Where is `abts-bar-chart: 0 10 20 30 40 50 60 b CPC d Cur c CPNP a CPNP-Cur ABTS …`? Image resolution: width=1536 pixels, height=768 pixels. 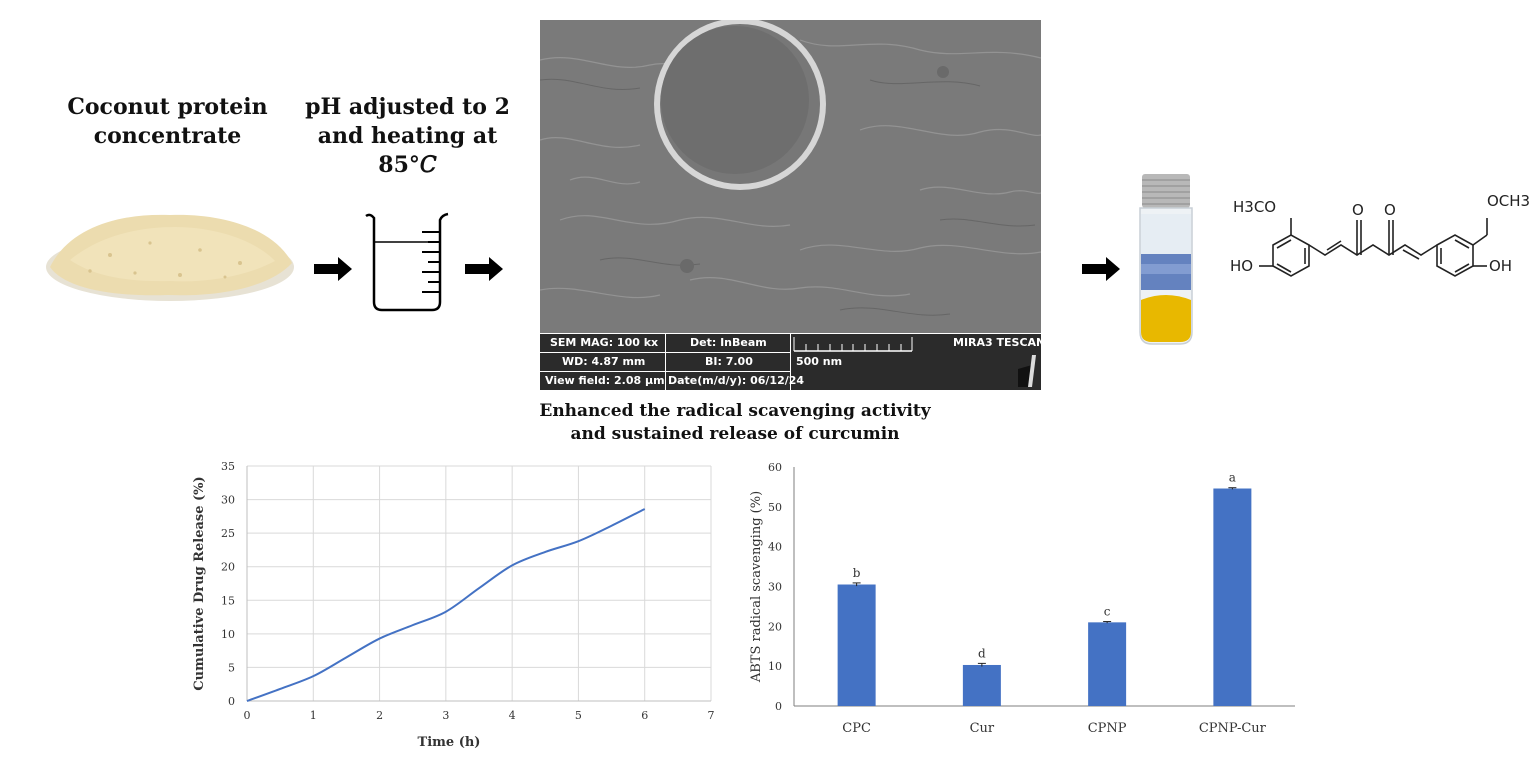 abts-bar-chart: 0 10 20 30 40 50 60 b CPC d Cur c CPNP a CPNP-Cur ABTS … is located at coordinates (1022, 598).